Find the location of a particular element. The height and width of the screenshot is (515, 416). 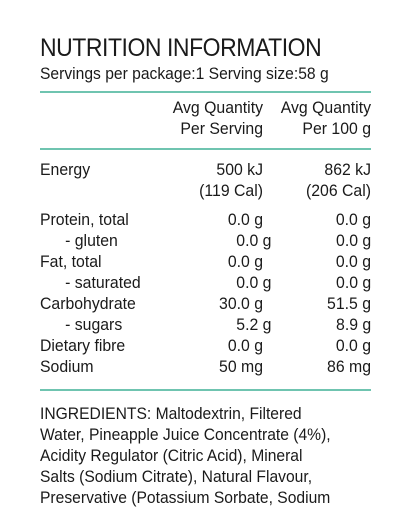

nutrient-name: Carbohydrate is located at coordinates (88, 303).